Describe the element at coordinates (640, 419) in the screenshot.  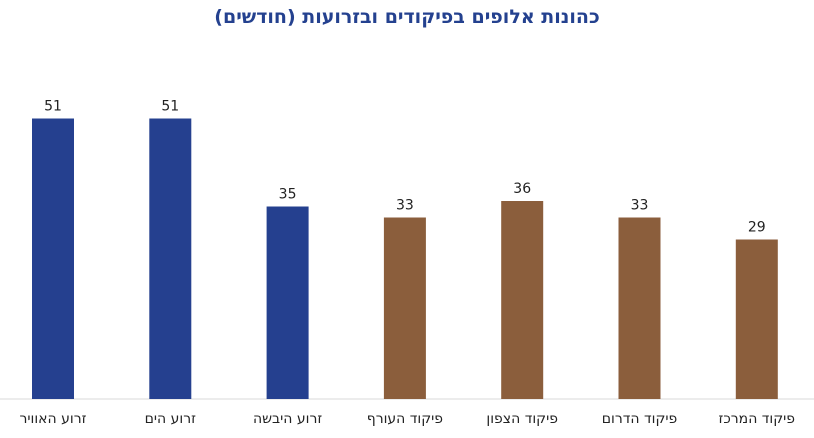
I see `category-label: פיקוד הדרום` at that location.